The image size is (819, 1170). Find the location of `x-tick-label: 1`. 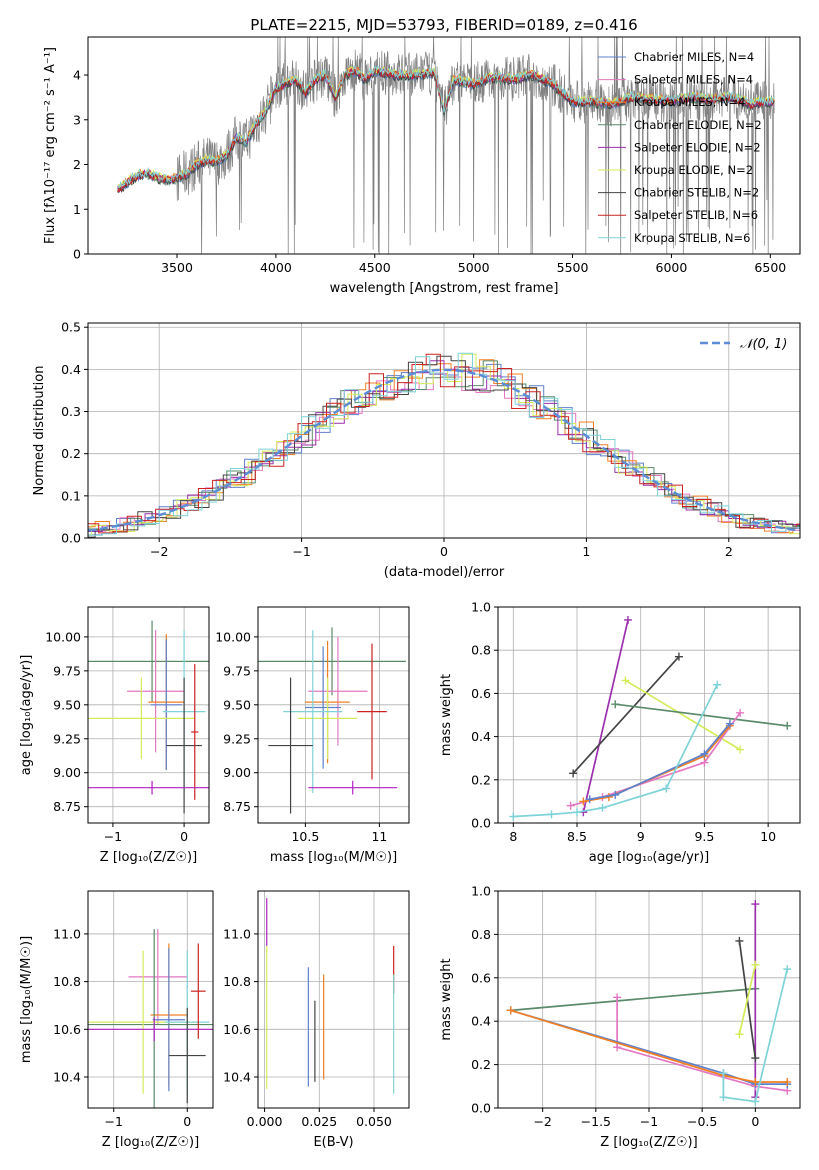

x-tick-label: 1 is located at coordinates (586, 551).